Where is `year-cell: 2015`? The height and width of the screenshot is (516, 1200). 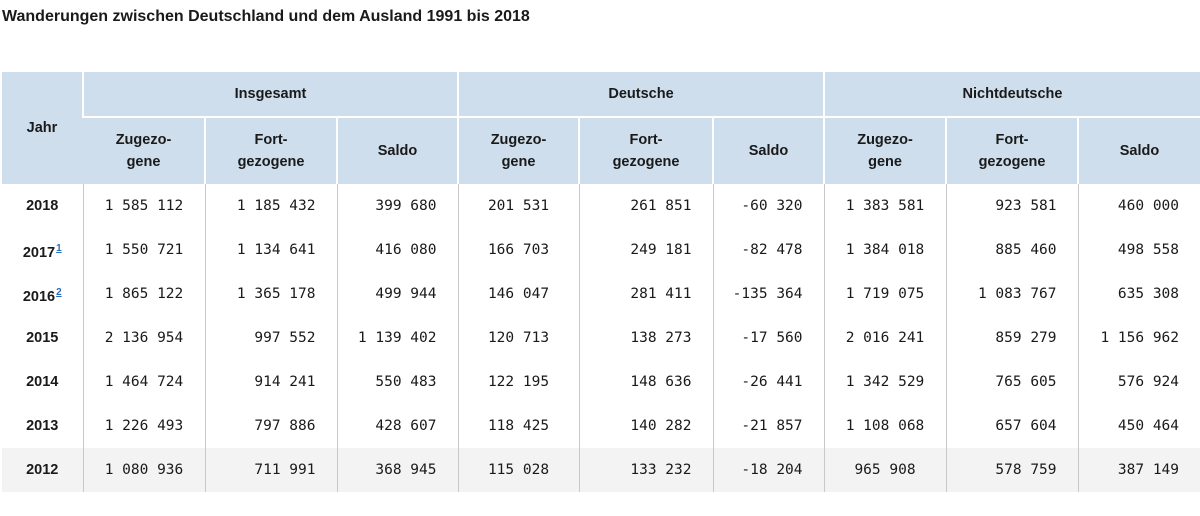
year-cell: 2015 is located at coordinates (42, 338).